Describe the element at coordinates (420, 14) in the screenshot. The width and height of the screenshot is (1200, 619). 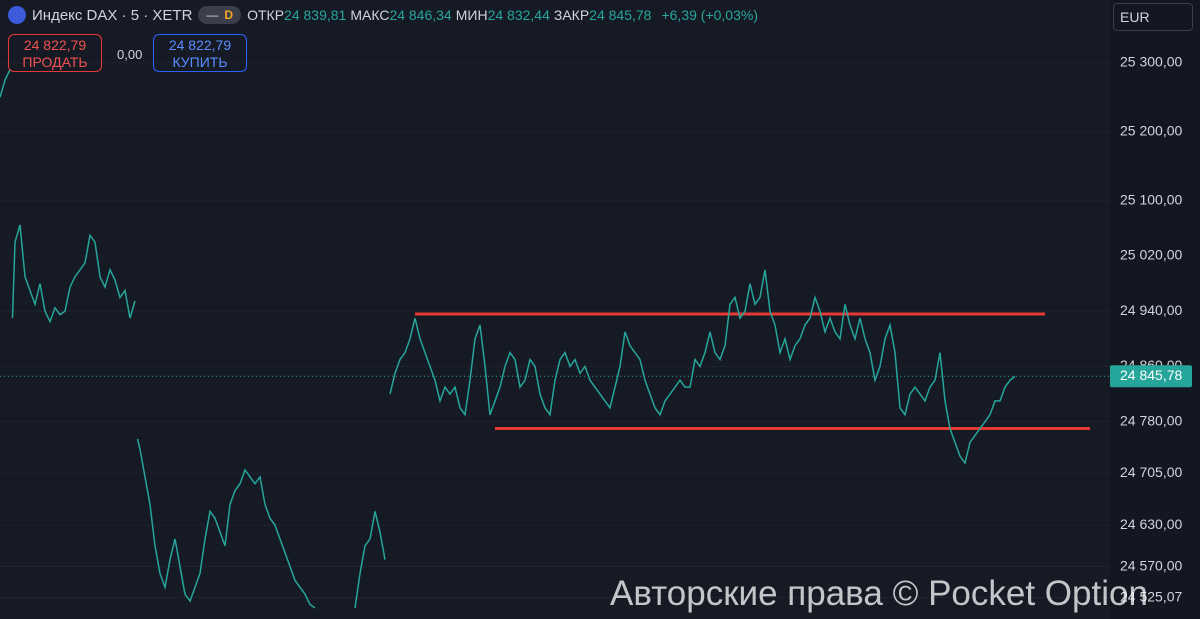
I see `stat-value: 24 846,34` at that location.